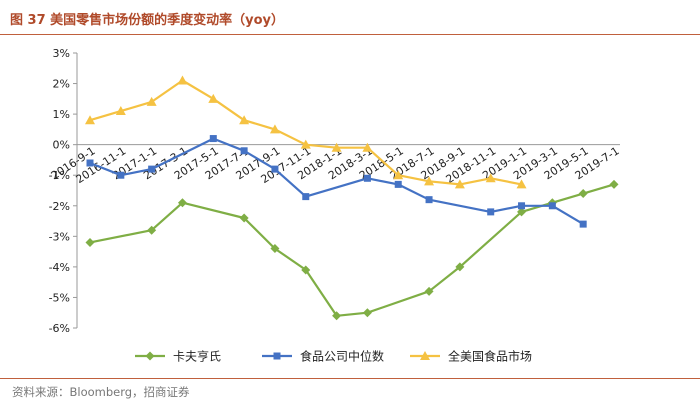  What do you see at coordinates (147, 20) in the screenshot?
I see `figure-title: 图 37 美国零售市场份额的季度变动率（yoy）` at bounding box center [147, 20].